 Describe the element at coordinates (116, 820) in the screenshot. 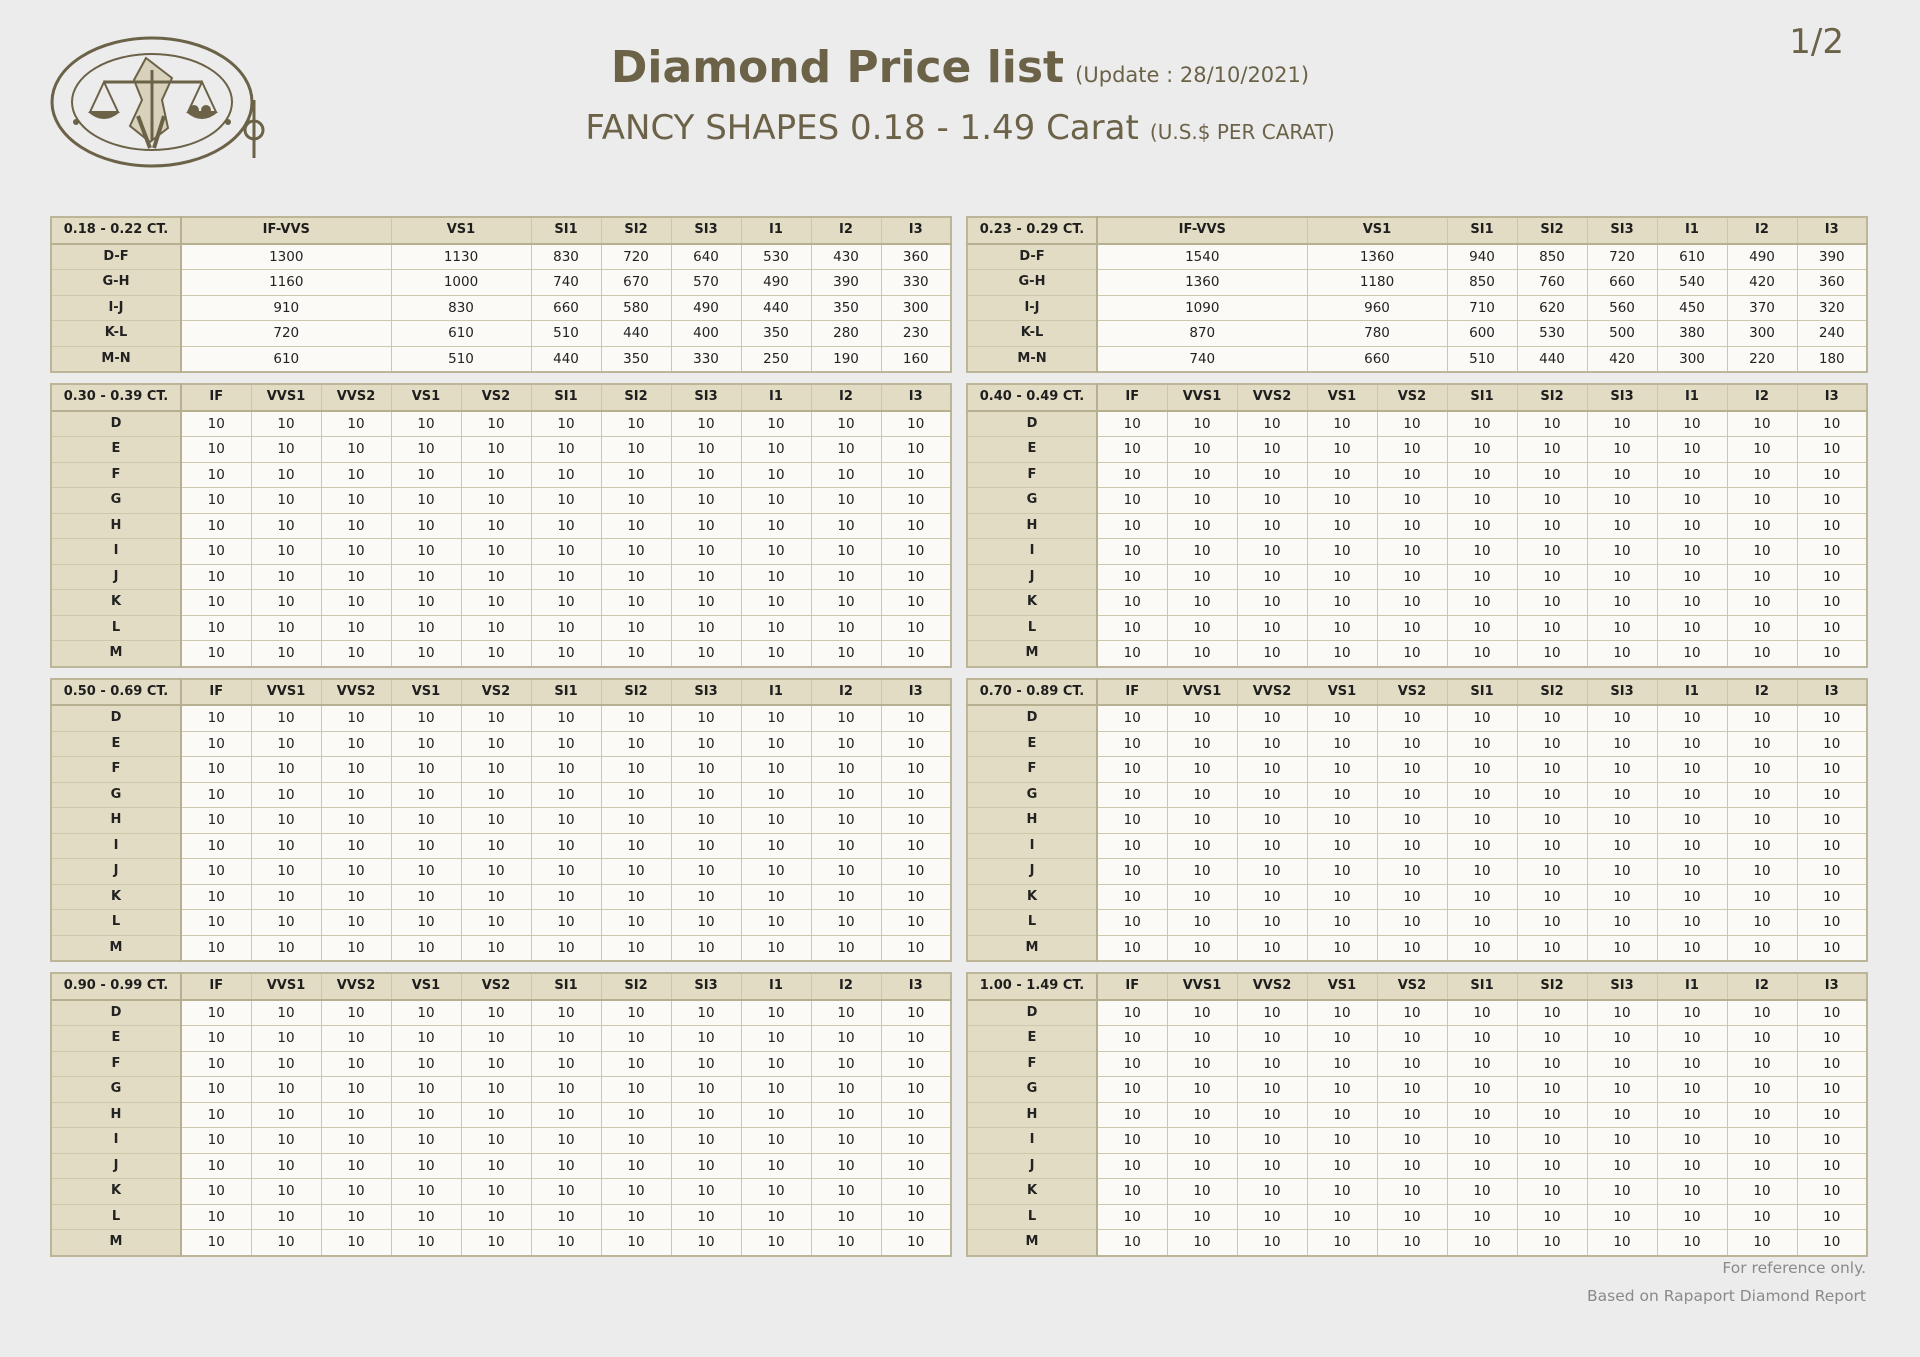

I see `color-grade-label: H` at that location.